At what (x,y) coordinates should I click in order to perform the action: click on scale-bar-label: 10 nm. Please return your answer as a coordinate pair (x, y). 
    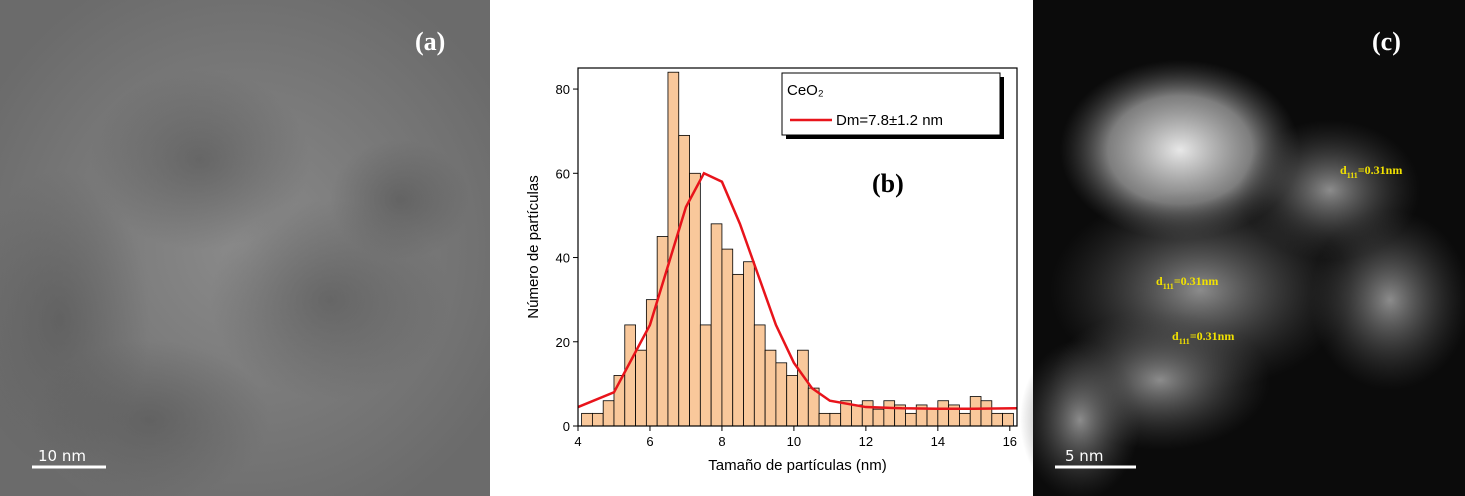
    Looking at the image, I should click on (62, 456).